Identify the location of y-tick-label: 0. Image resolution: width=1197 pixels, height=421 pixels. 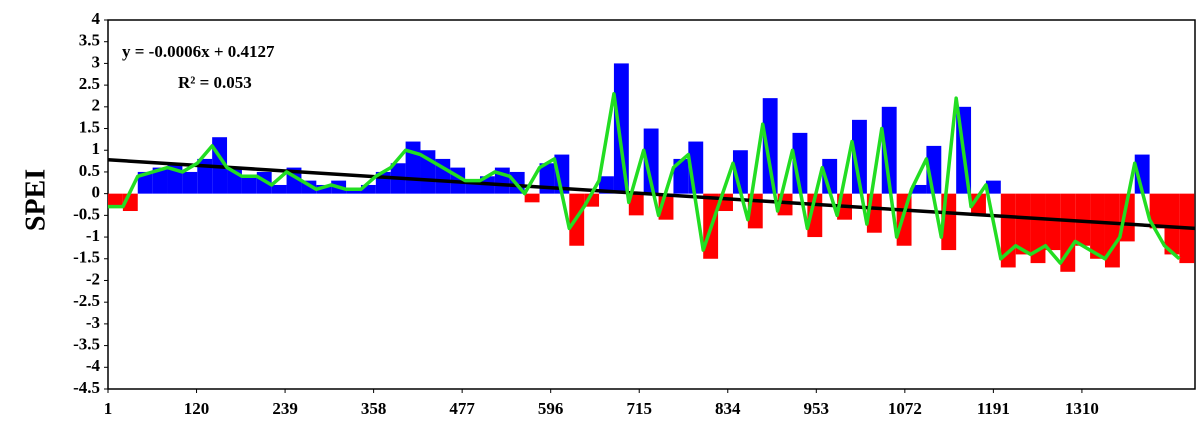
(96, 192).